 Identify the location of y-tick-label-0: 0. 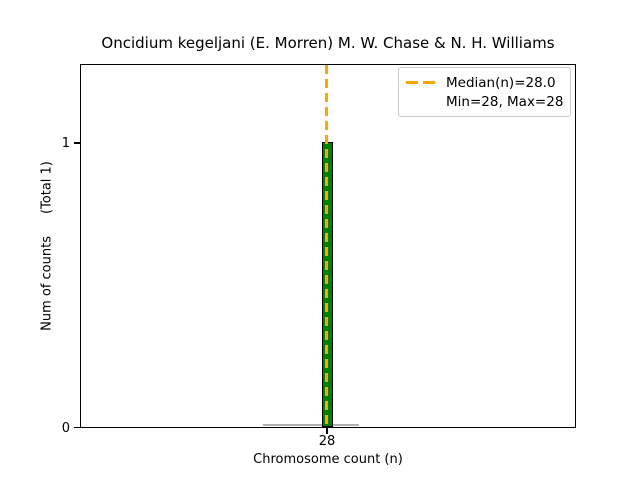
(65, 428).